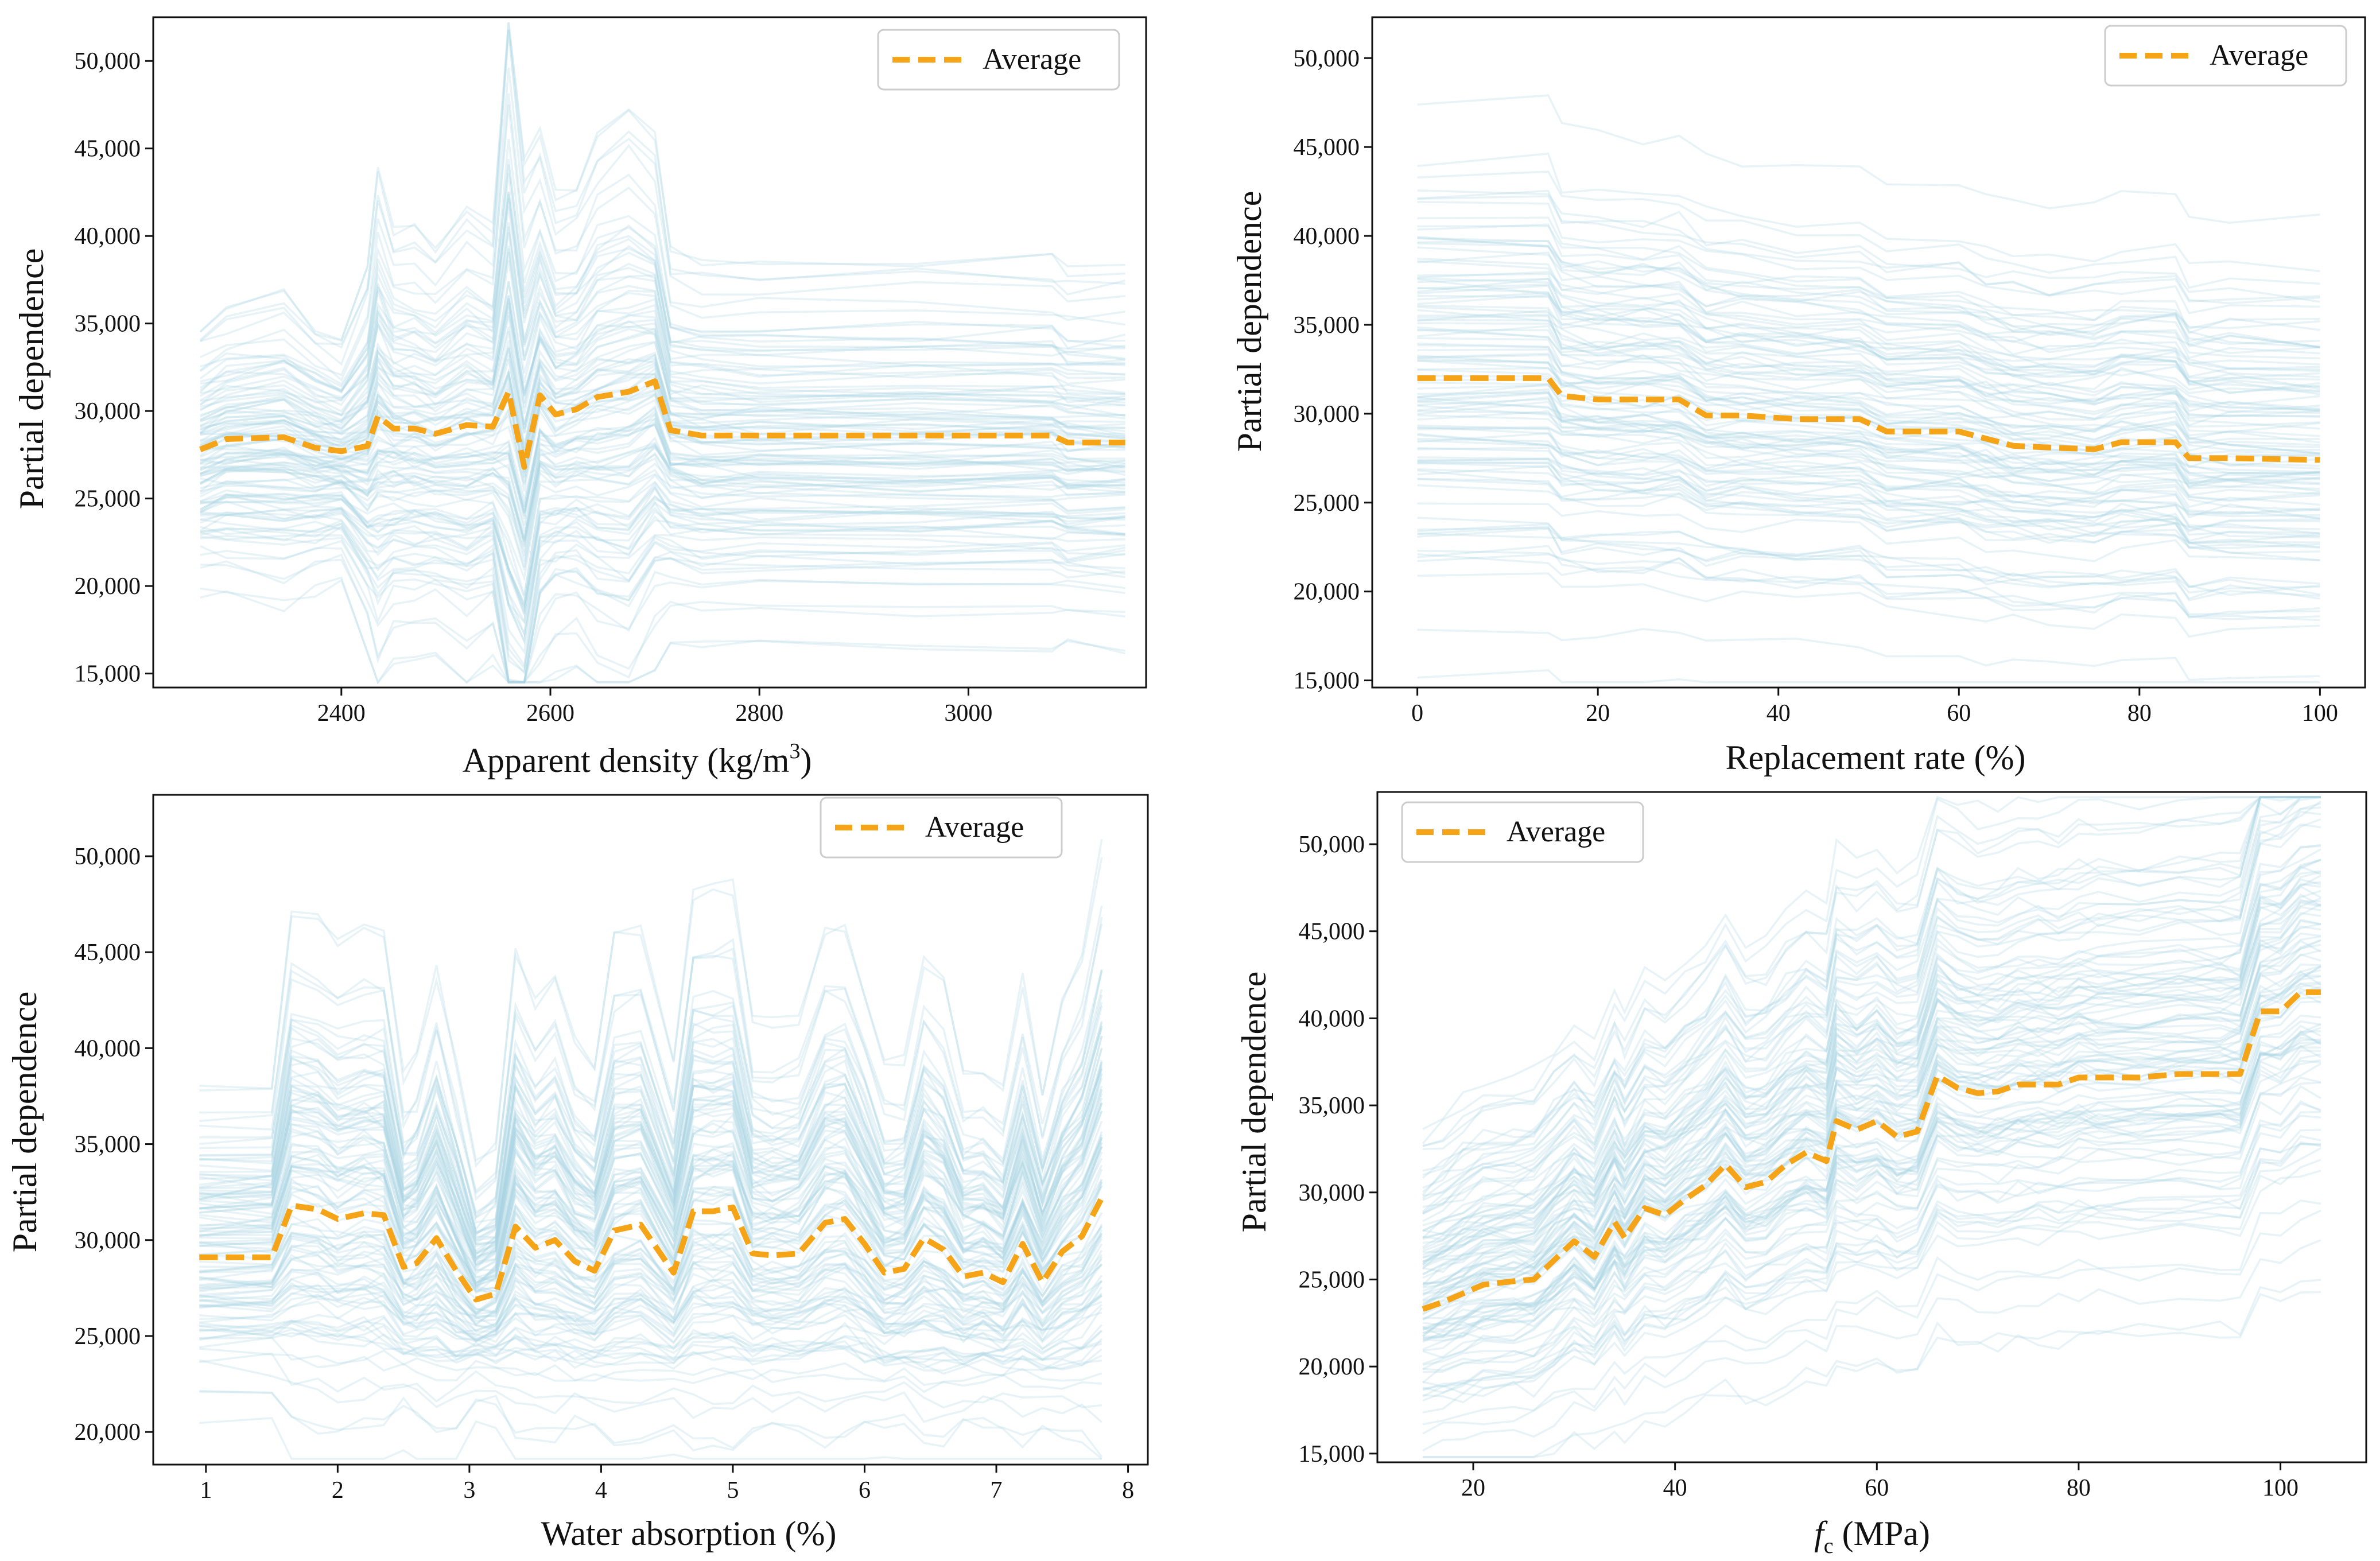 This screenshot has width=2380, height=1561. Describe the element at coordinates (974, 827) in the screenshot. I see `legend-average-label: Average` at that location.